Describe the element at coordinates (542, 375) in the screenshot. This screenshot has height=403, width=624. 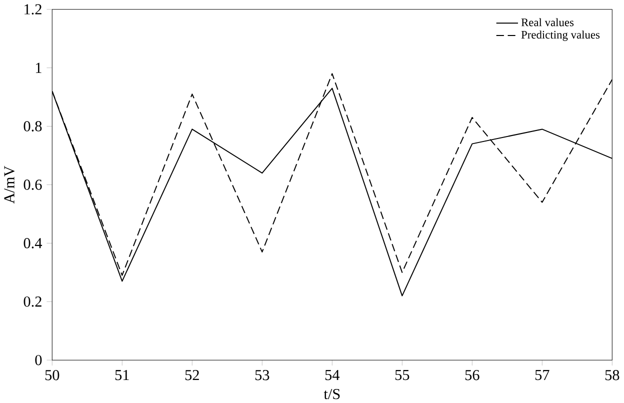
I see `x-tick-label: 57` at that location.